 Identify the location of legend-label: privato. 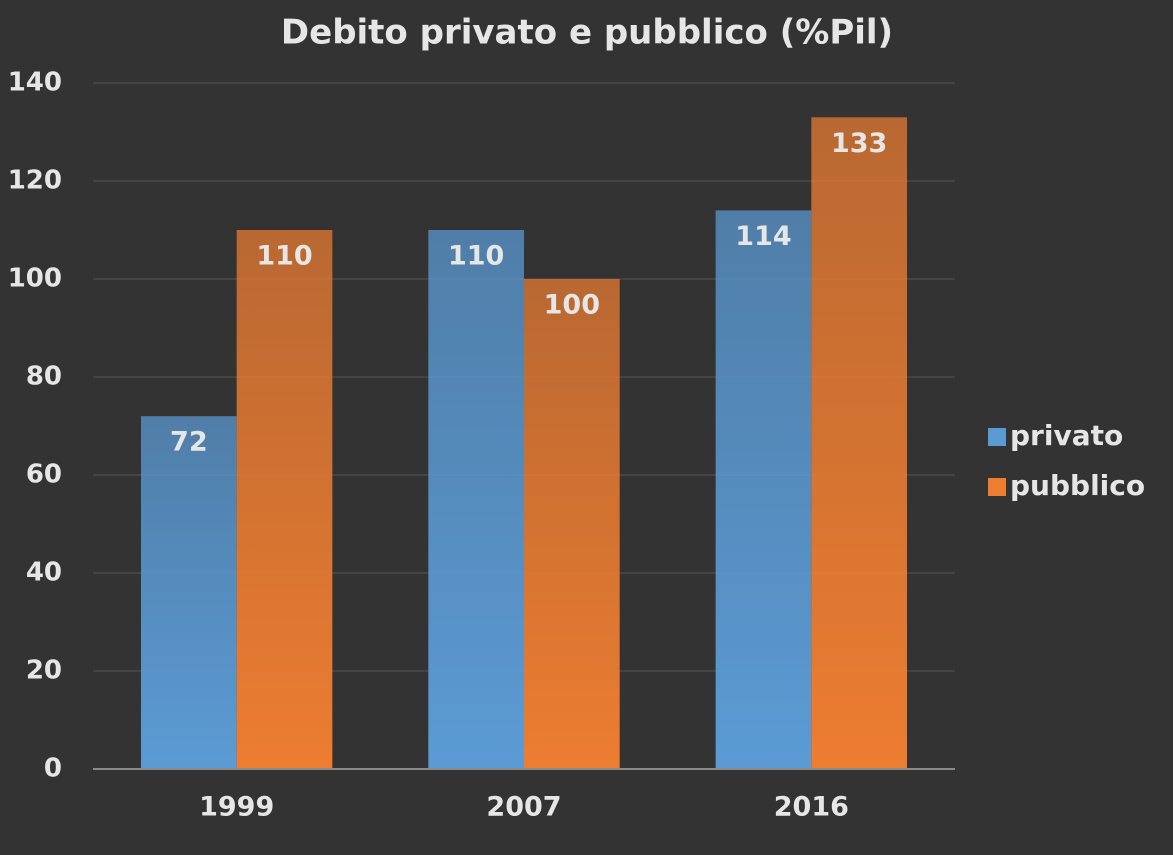
(1066, 435).